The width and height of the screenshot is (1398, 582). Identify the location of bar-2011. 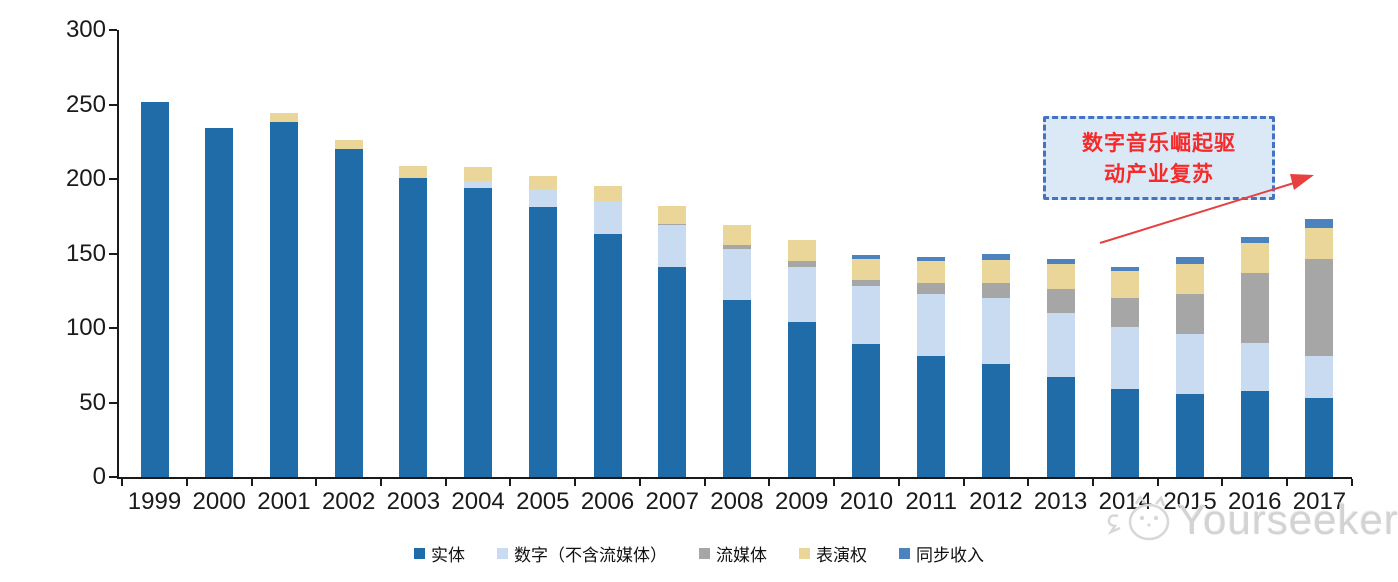
(931, 366).